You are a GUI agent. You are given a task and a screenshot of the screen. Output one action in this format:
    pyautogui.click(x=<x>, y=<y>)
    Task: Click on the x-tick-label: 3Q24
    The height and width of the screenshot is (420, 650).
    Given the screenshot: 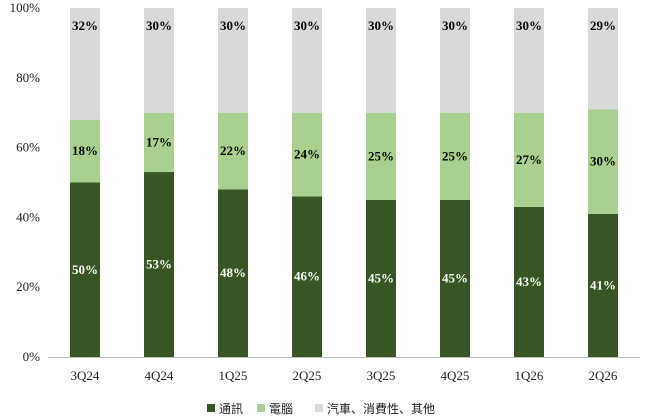 What is the action you would take?
    pyautogui.click(x=85, y=375)
    